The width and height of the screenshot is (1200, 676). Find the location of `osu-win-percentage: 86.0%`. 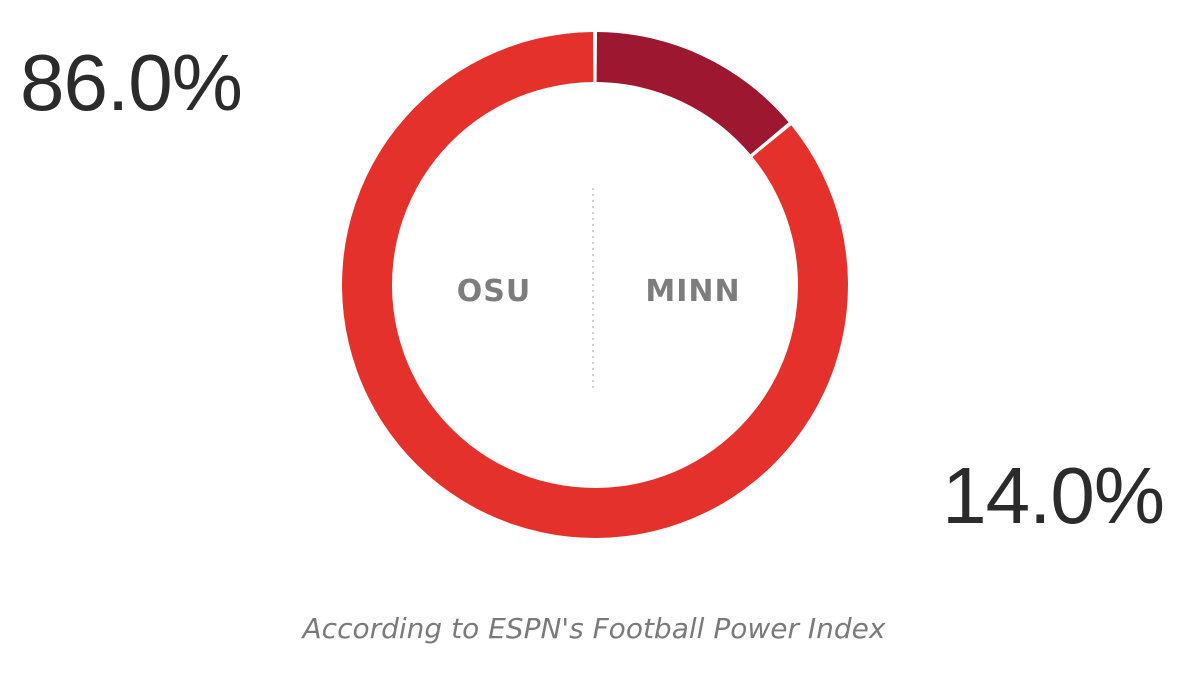

osu-win-percentage: 86.0% is located at coordinates (131, 82).